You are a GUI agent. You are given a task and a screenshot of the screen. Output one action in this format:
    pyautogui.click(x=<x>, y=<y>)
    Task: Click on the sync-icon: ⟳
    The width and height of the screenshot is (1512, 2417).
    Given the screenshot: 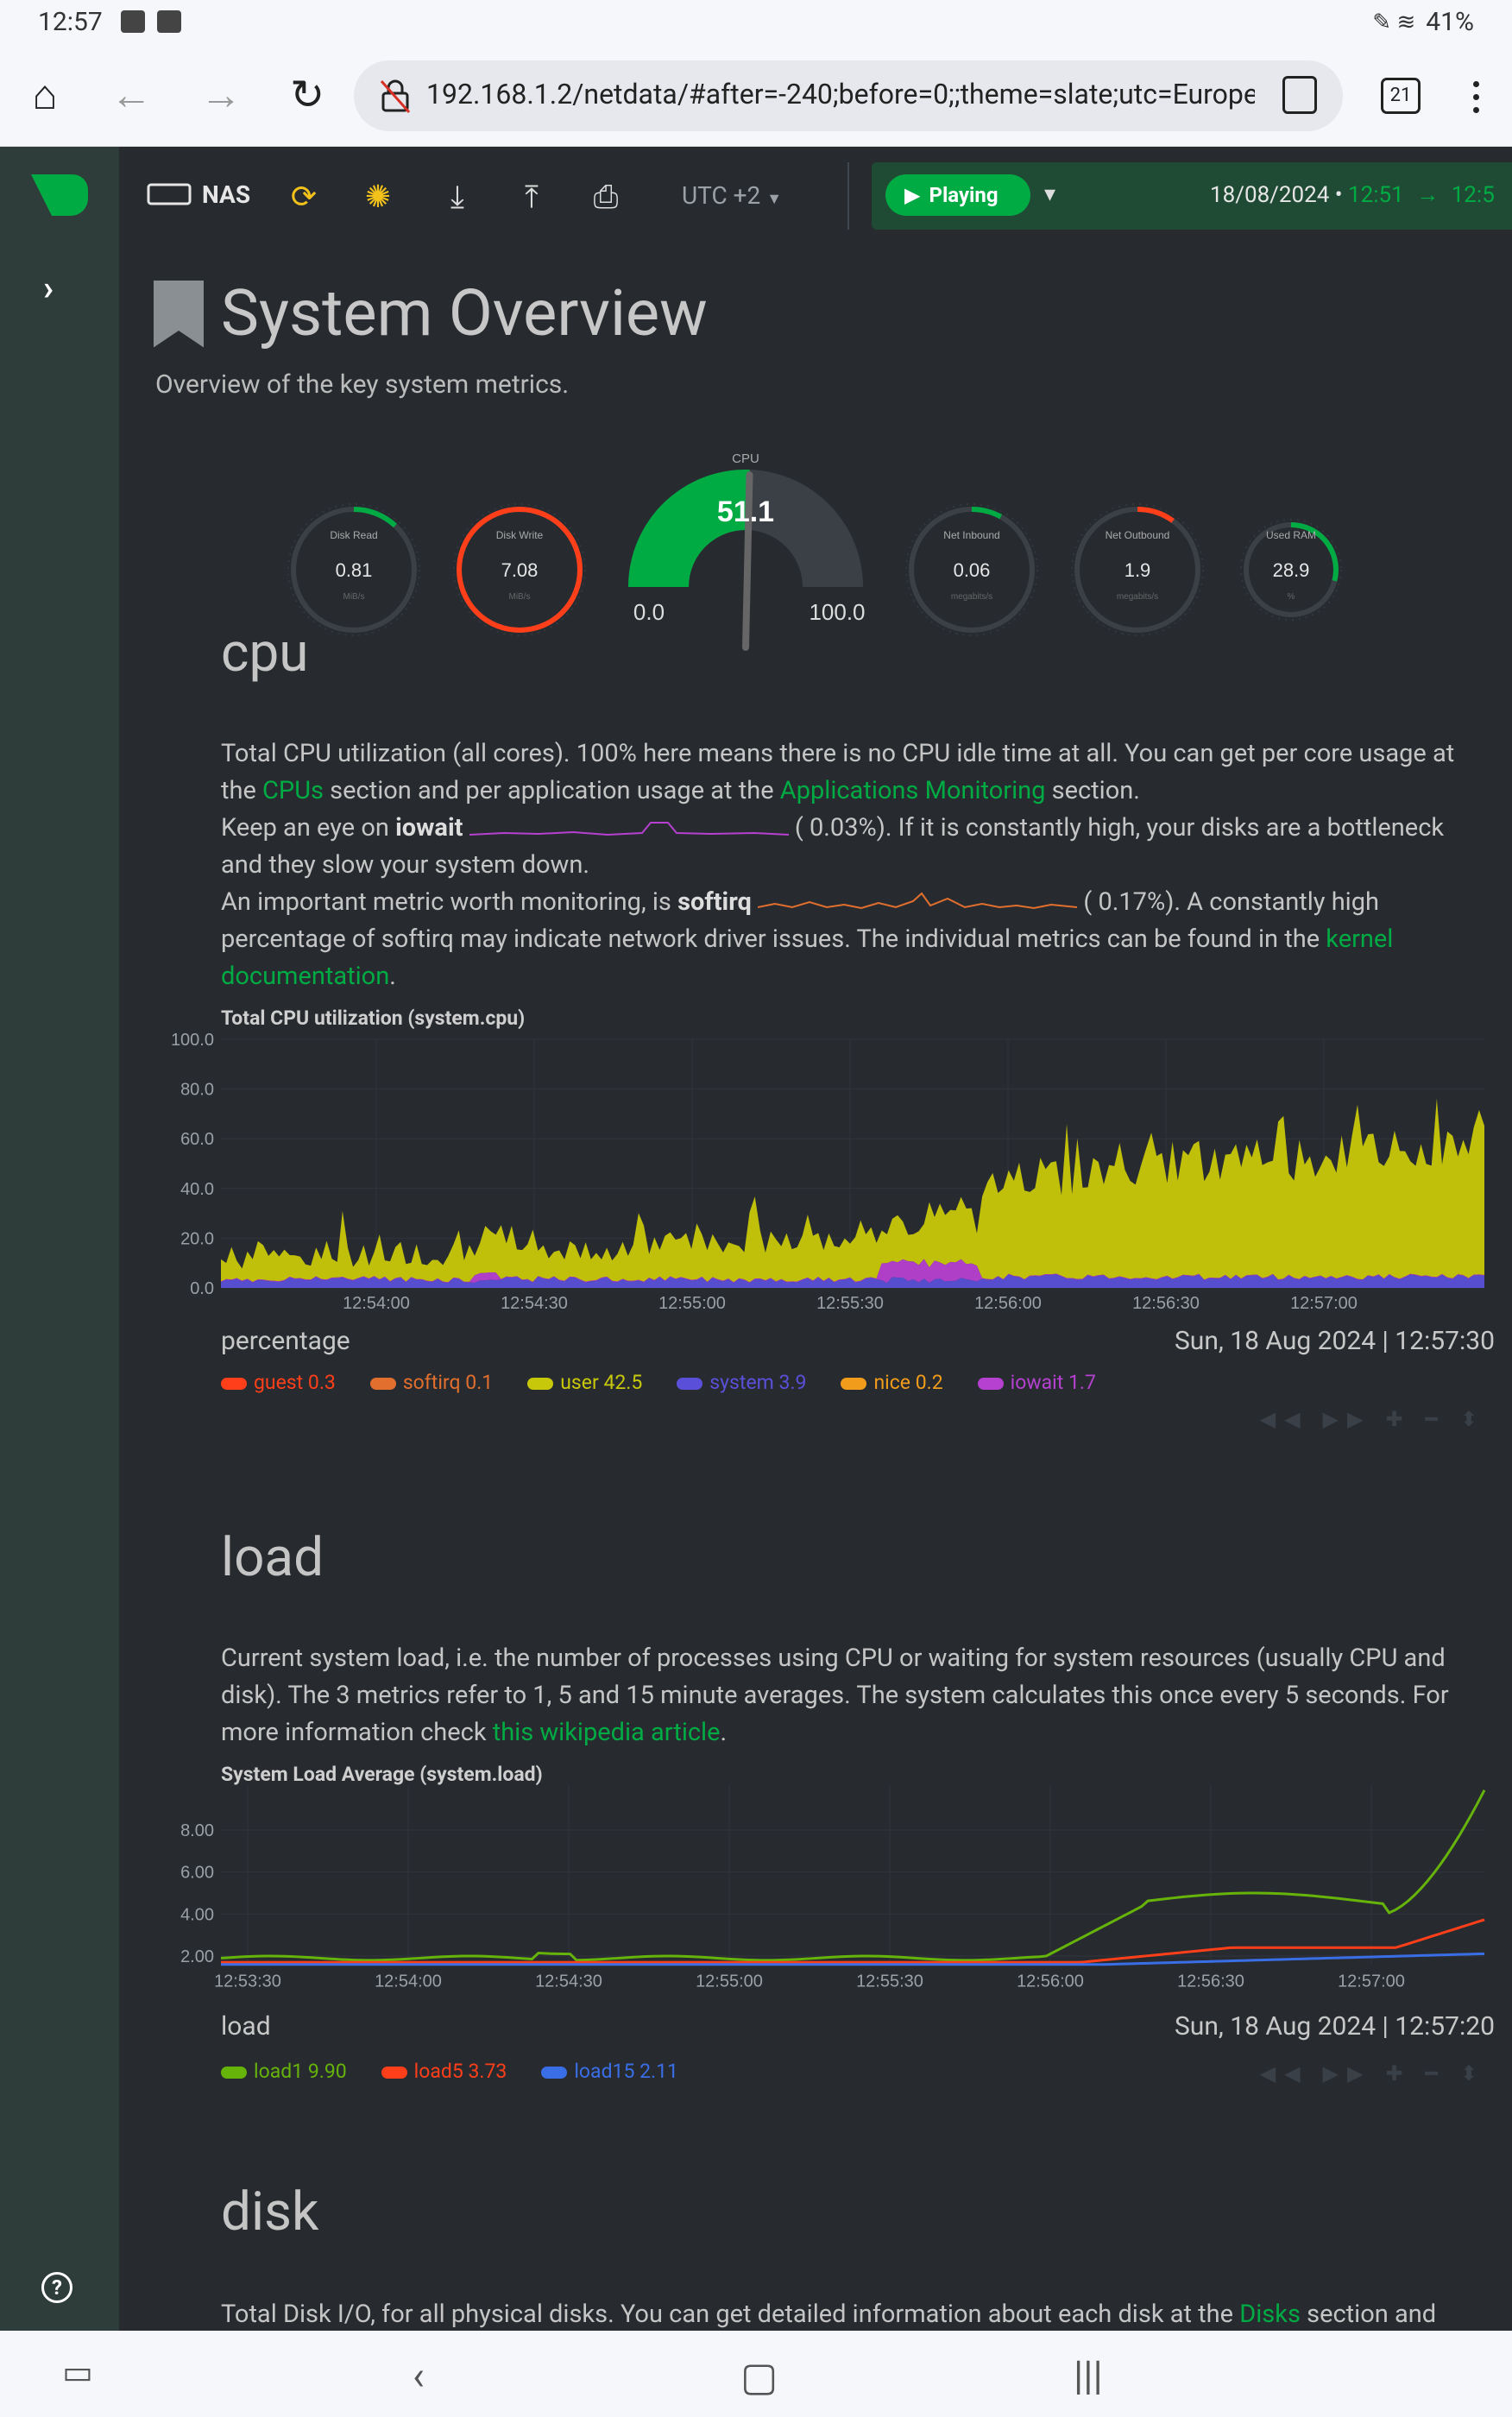 What is the action you would take?
    pyautogui.click(x=304, y=197)
    